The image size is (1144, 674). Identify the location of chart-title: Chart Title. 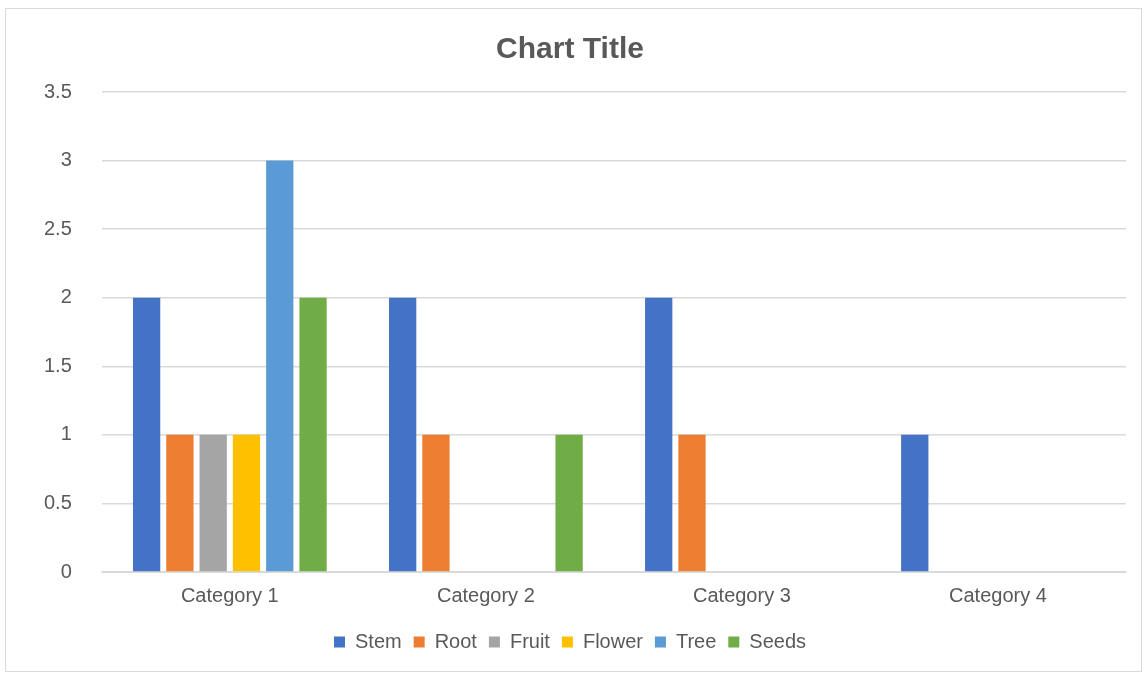
(570, 48).